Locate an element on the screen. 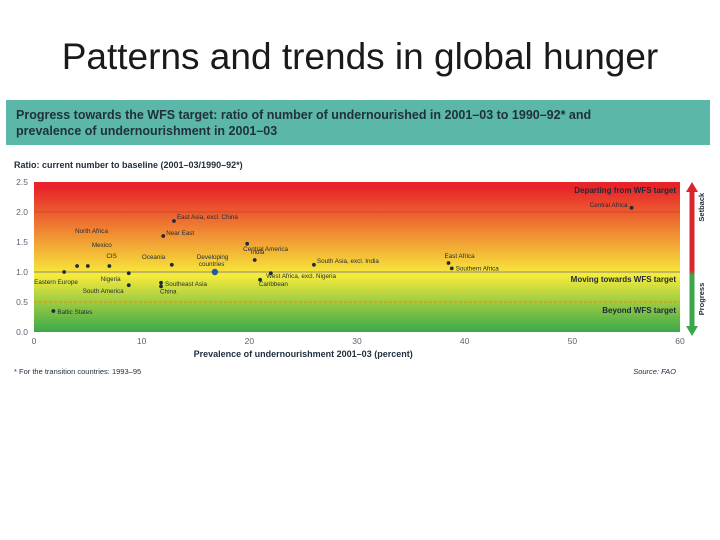  x-tick-label: 60 is located at coordinates (680, 341).